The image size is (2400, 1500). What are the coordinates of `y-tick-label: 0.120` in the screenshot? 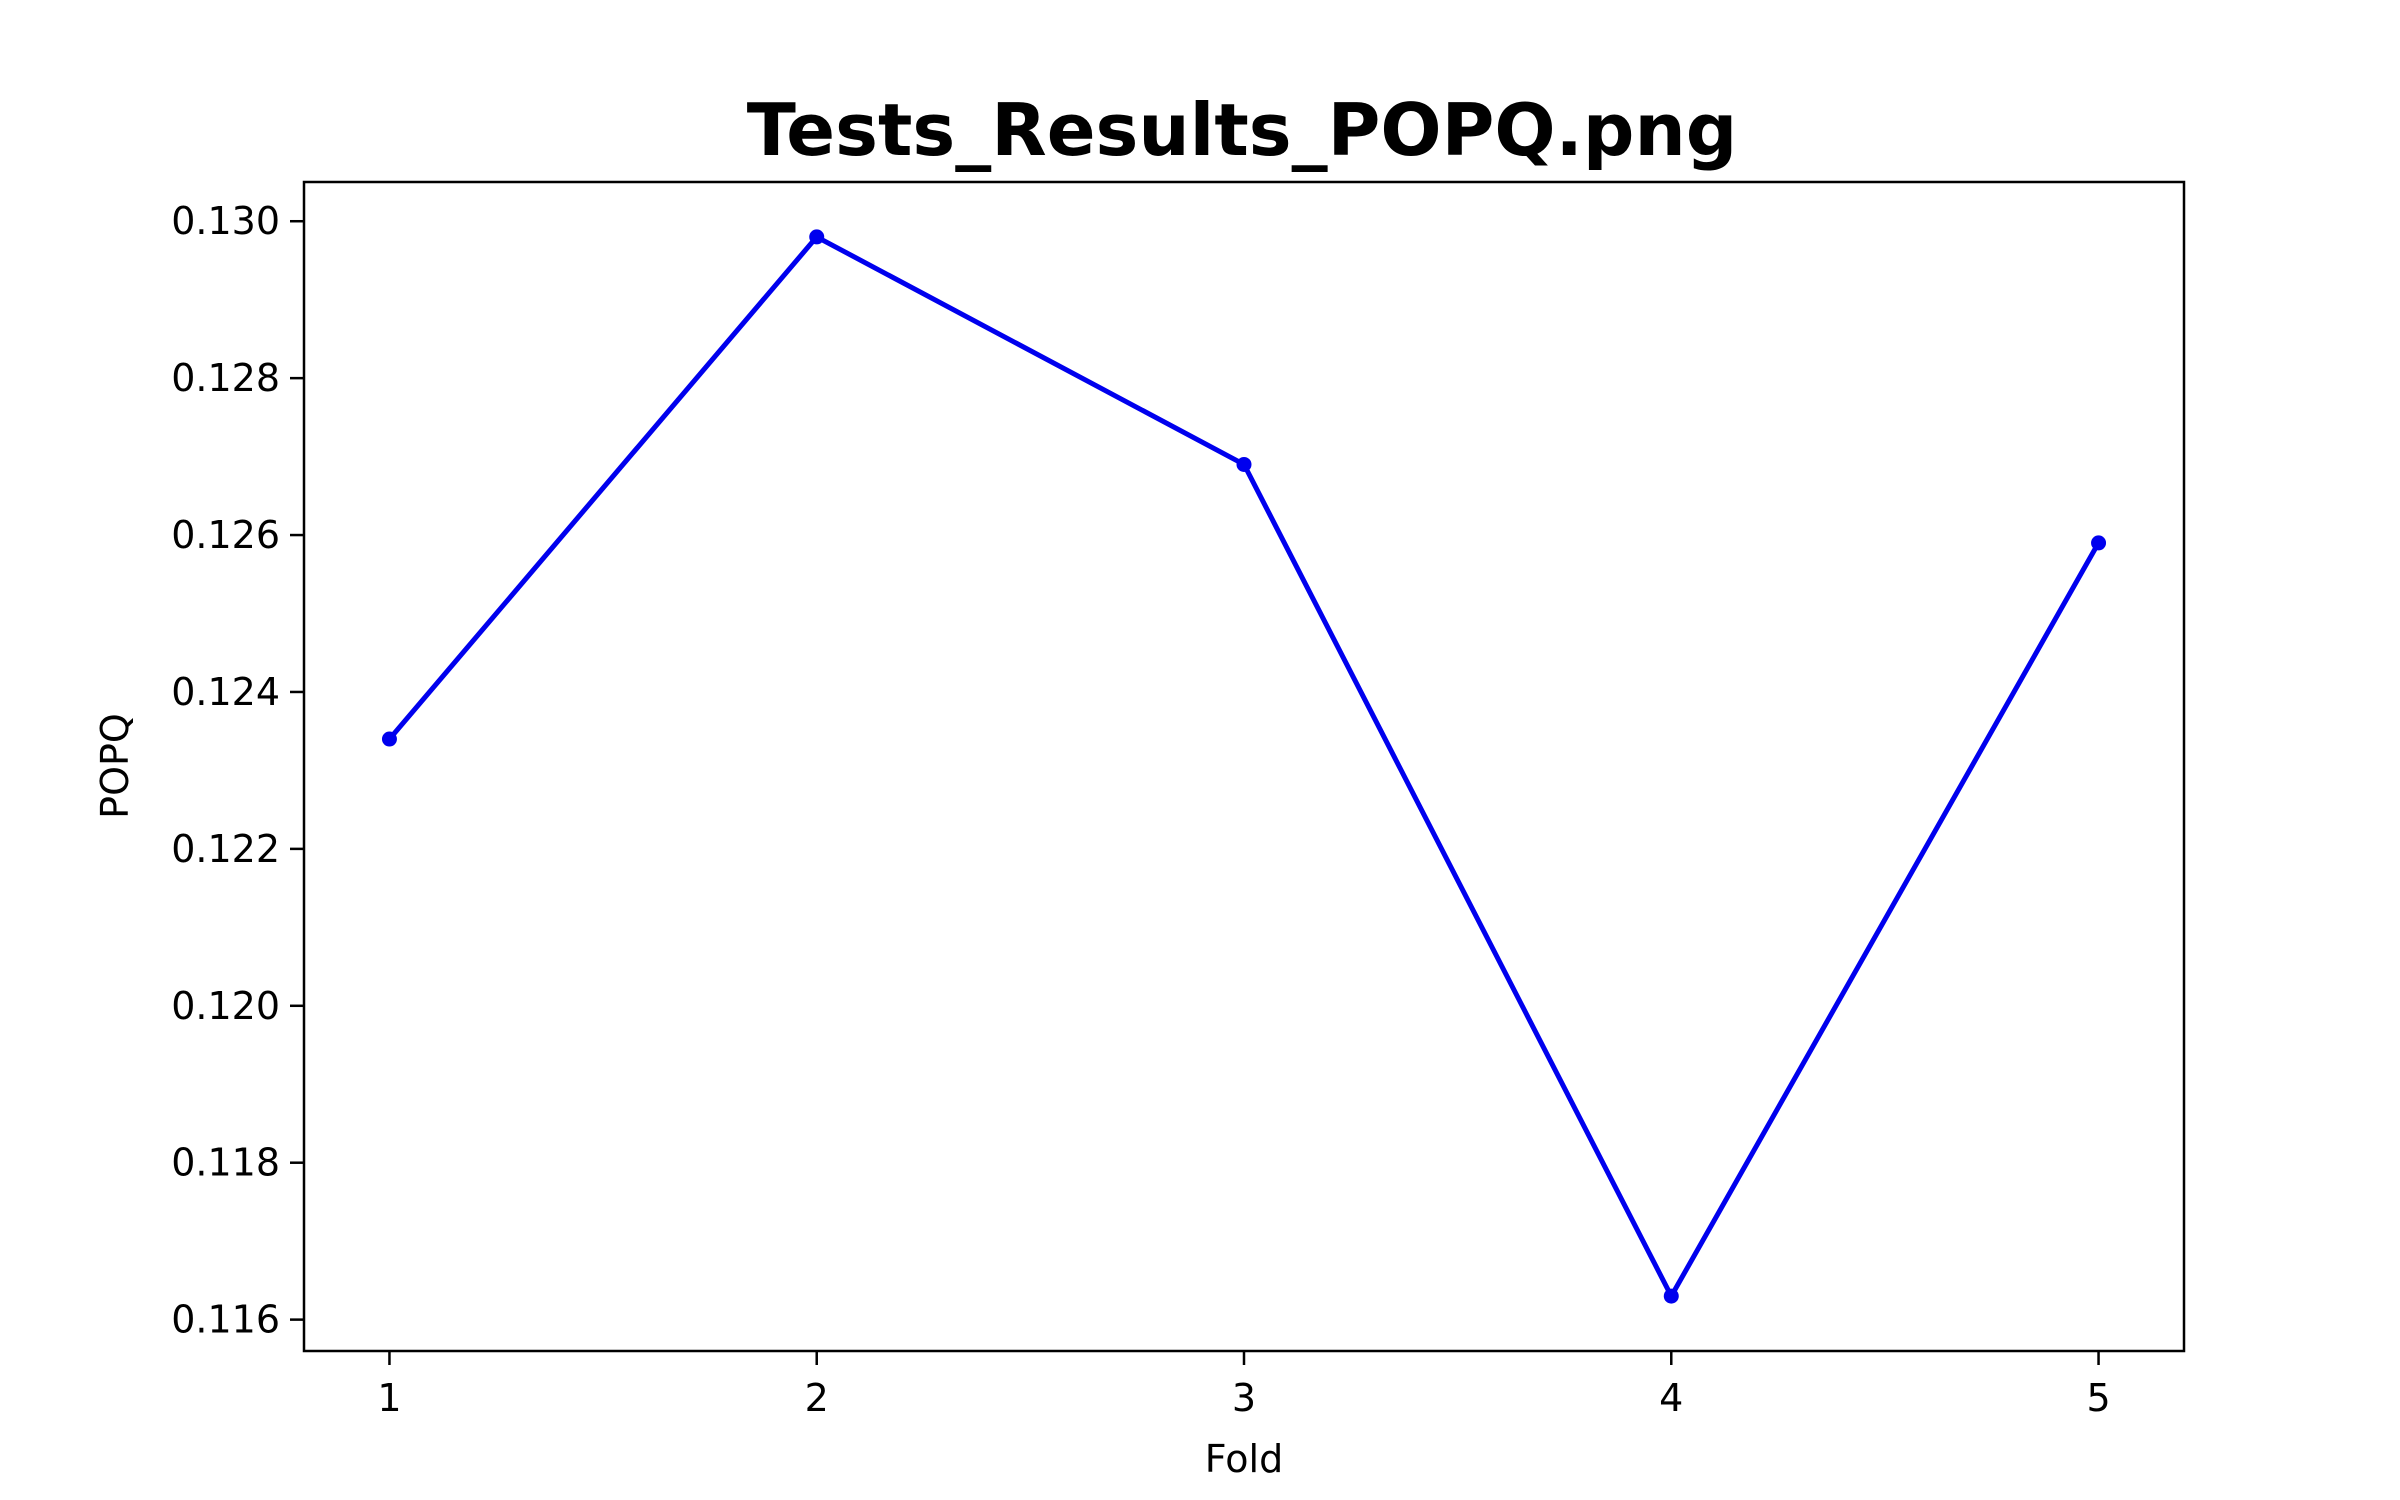 It's located at (225, 1006).